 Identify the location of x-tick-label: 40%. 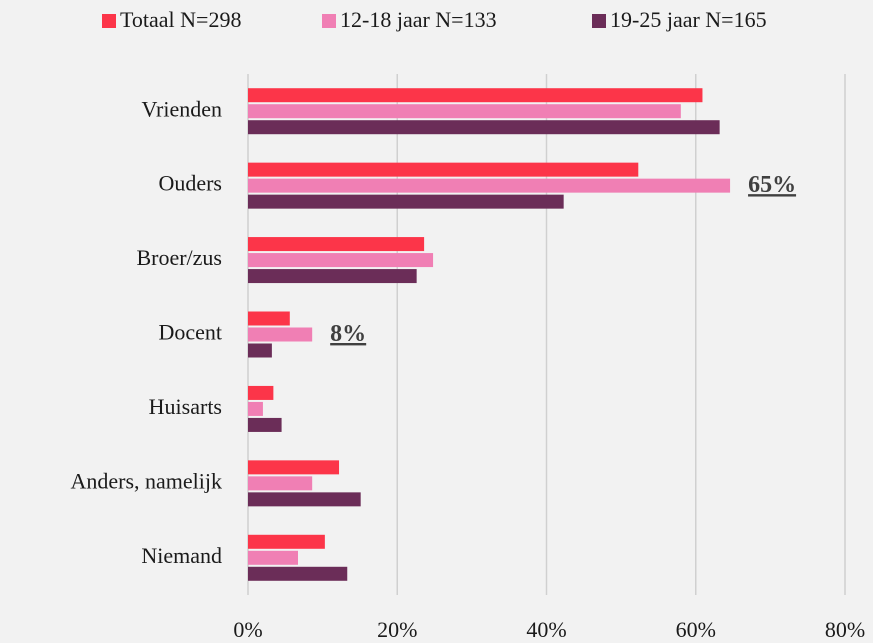
(546, 629).